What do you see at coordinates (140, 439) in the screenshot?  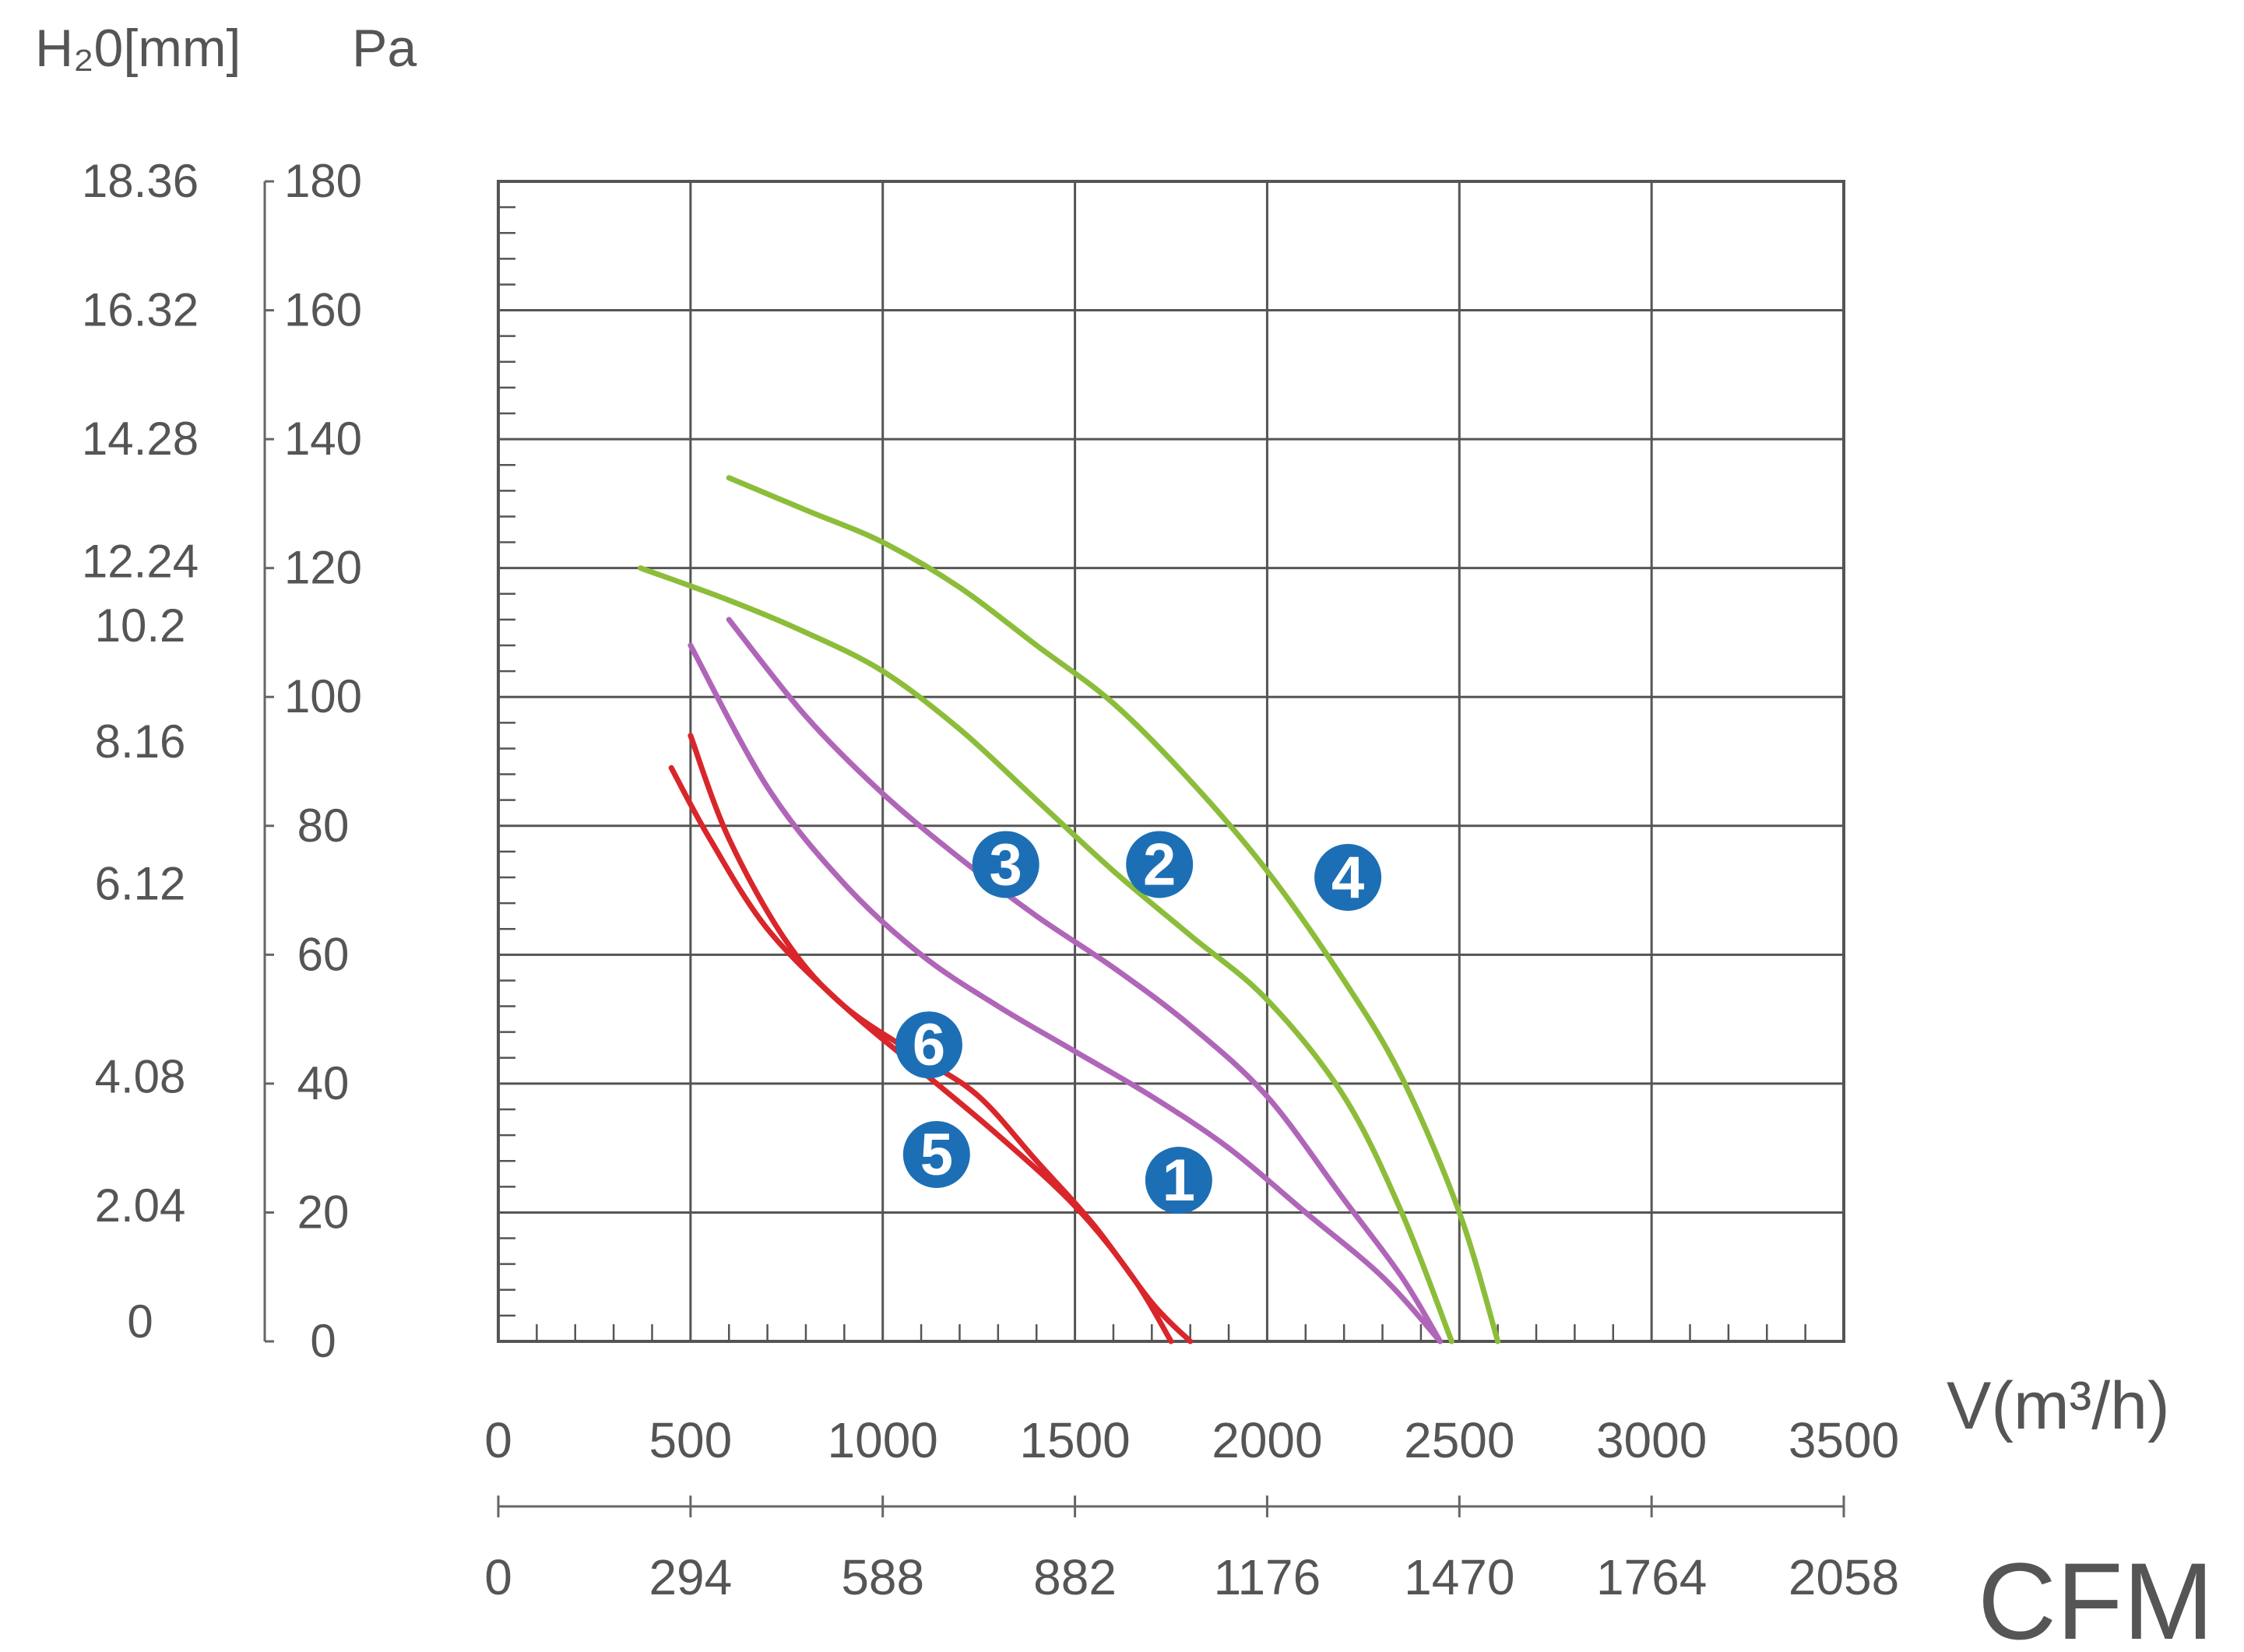 I see `mm-tick-label: 14.28` at bounding box center [140, 439].